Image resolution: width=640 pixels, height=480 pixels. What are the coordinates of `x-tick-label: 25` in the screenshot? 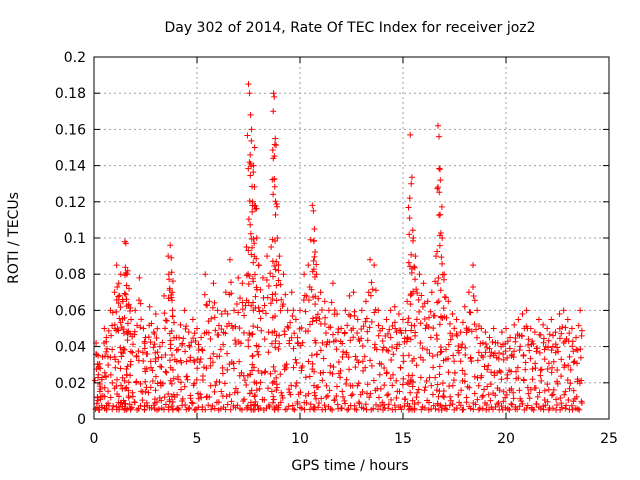 It's located at (609, 439).